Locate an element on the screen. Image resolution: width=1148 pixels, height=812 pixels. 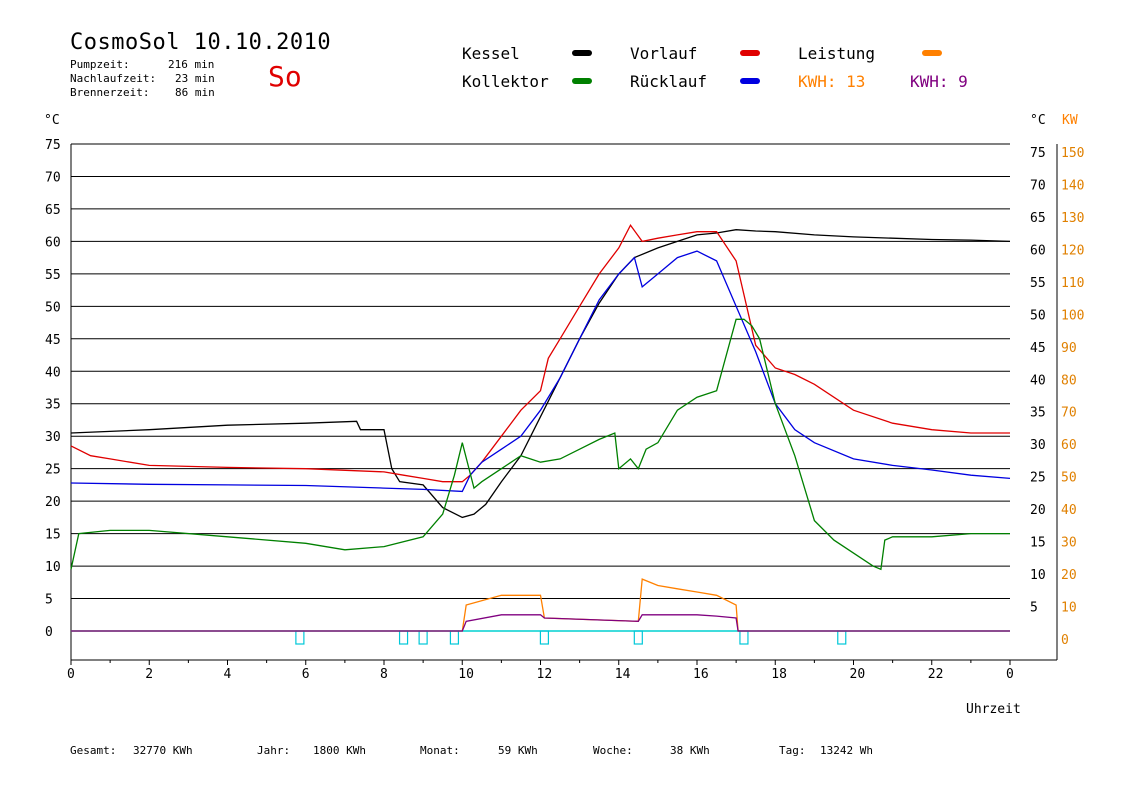
y2-tick-70: 70 is located at coordinates (1069, 413).